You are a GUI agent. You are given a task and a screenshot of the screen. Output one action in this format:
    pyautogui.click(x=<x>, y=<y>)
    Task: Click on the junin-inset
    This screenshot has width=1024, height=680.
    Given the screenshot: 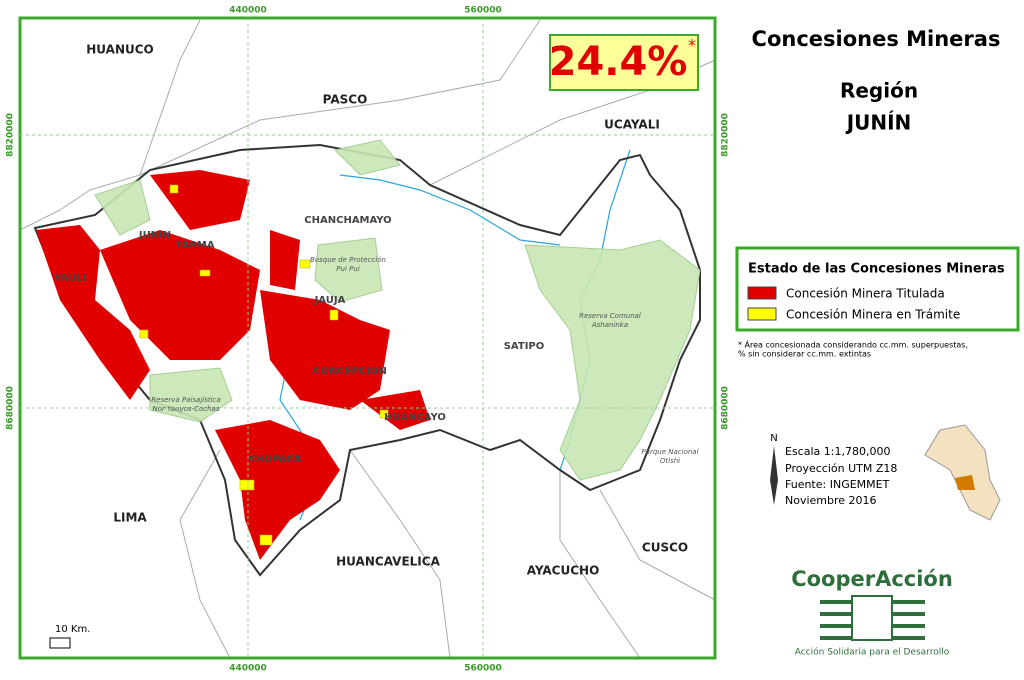 What is the action you would take?
    pyautogui.click(x=965, y=482)
    